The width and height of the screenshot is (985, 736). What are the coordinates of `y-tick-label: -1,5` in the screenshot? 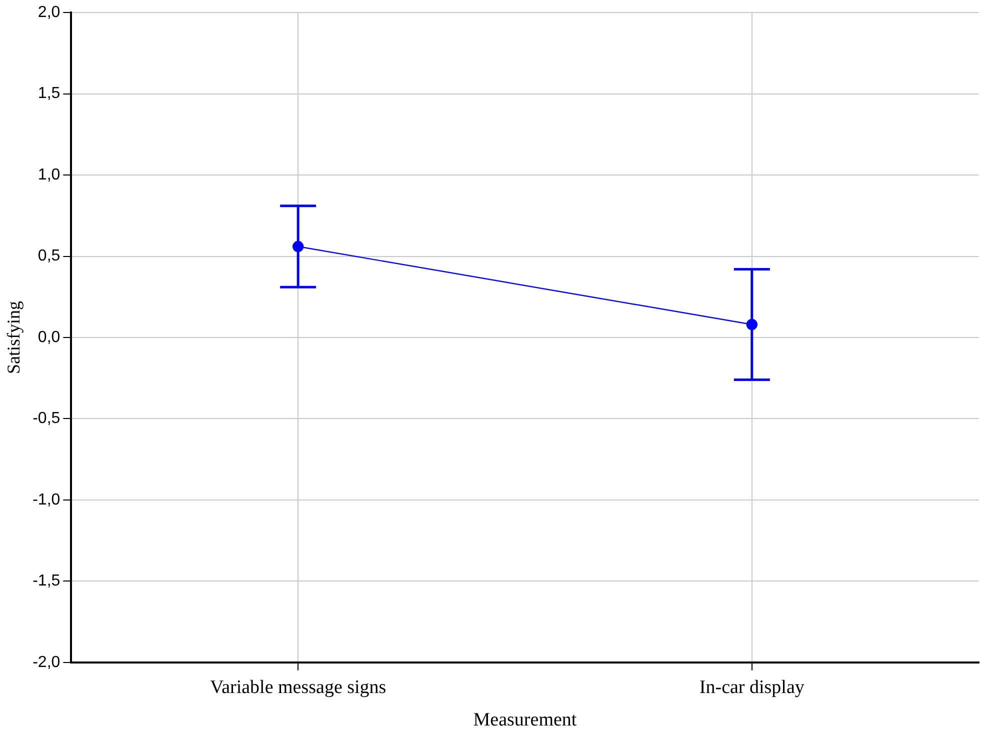 It's located at (46, 581).